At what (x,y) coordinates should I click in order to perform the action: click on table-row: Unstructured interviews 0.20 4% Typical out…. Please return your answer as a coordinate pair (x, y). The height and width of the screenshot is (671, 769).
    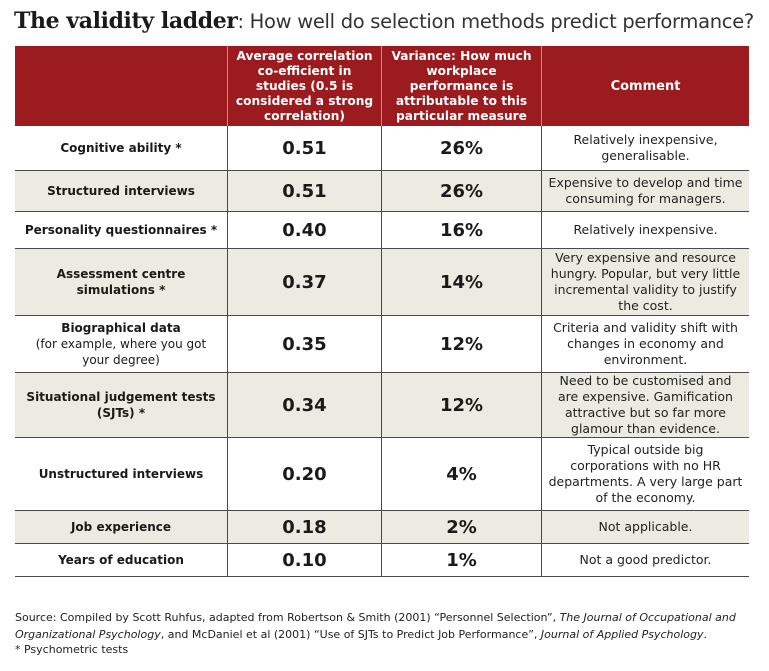
    Looking at the image, I should click on (382, 474).